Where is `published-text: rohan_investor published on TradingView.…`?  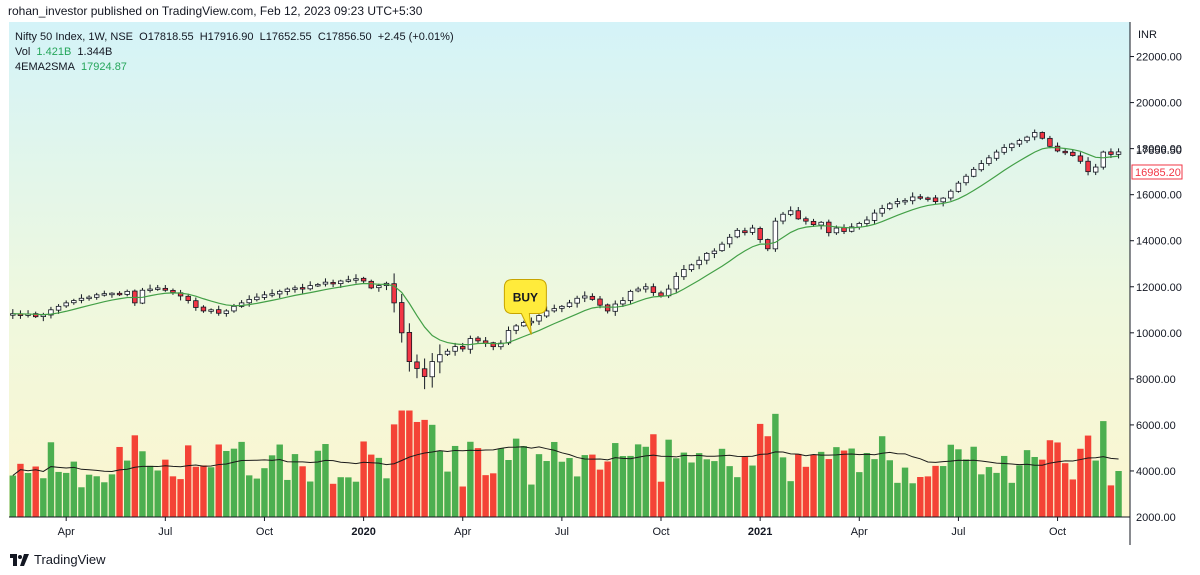 published-text: rohan_investor published on TradingView.… is located at coordinates (215, 11).